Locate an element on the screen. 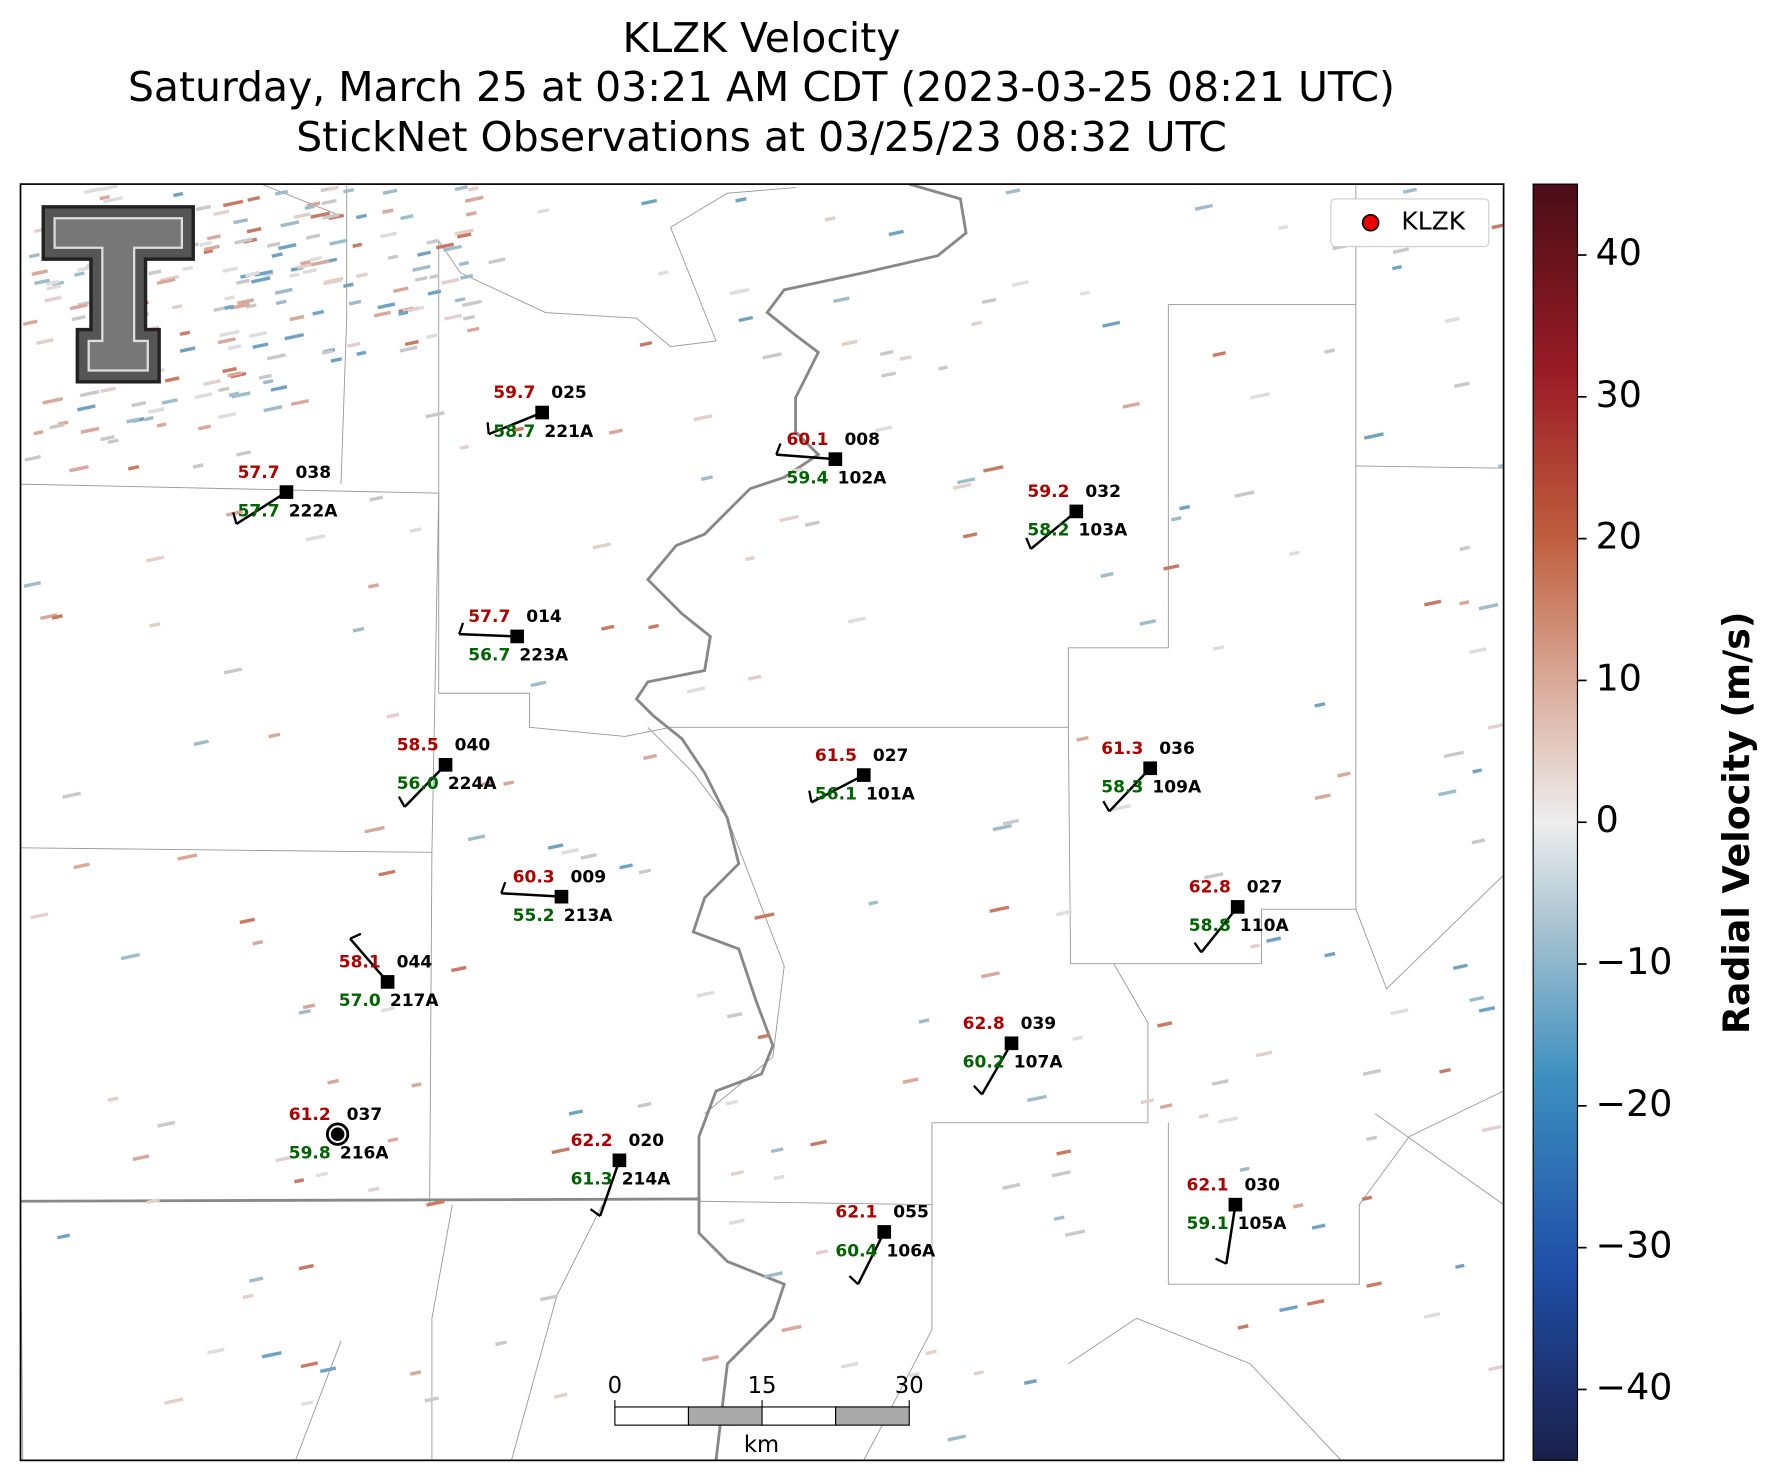 The width and height of the screenshot is (1773, 1474). scale-tick-label: 30 is located at coordinates (909, 1386).